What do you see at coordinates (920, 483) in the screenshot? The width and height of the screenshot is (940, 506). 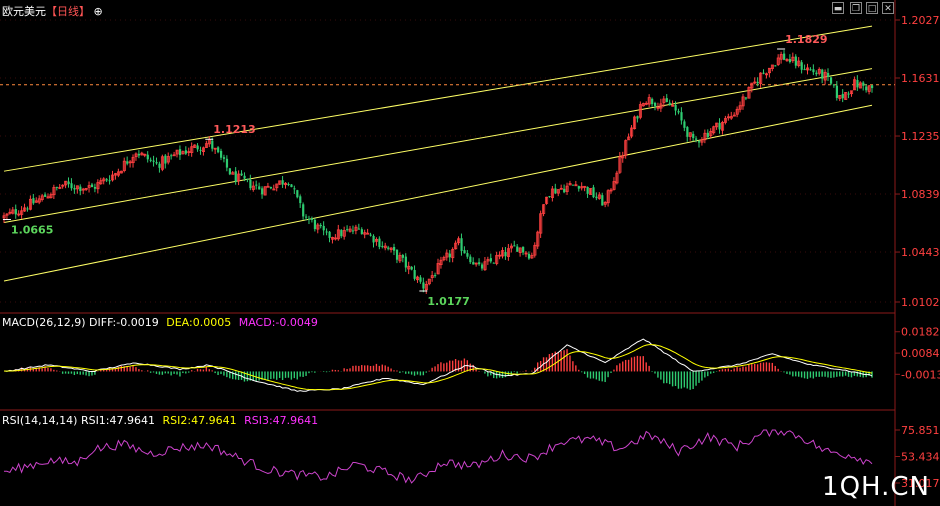 I see `rsi-tick-label: 31.0173` at bounding box center [920, 483].